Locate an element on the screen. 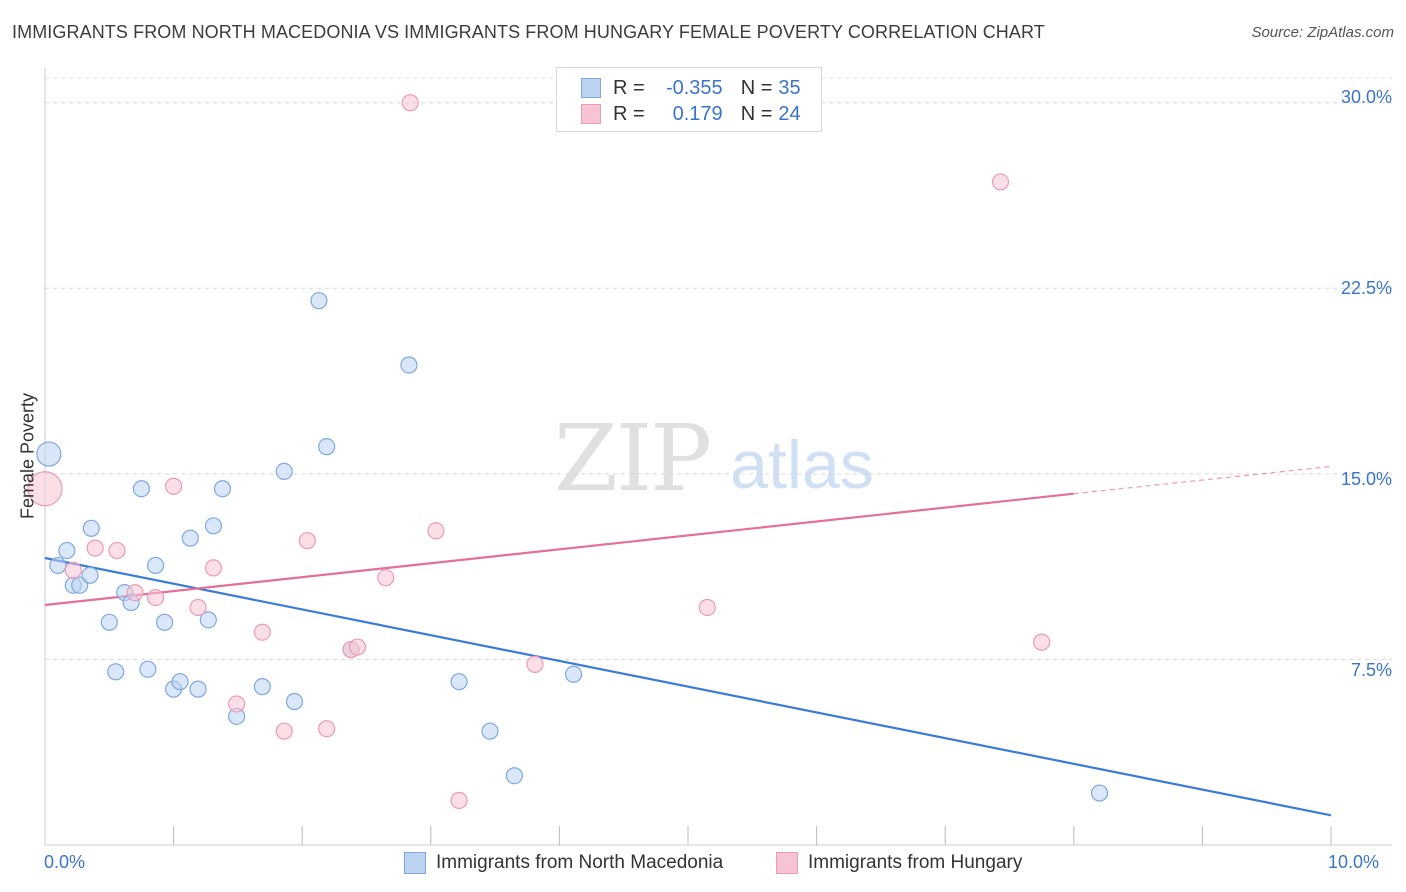  legend-series-label: Immigrants from Hungary is located at coordinates (915, 862).